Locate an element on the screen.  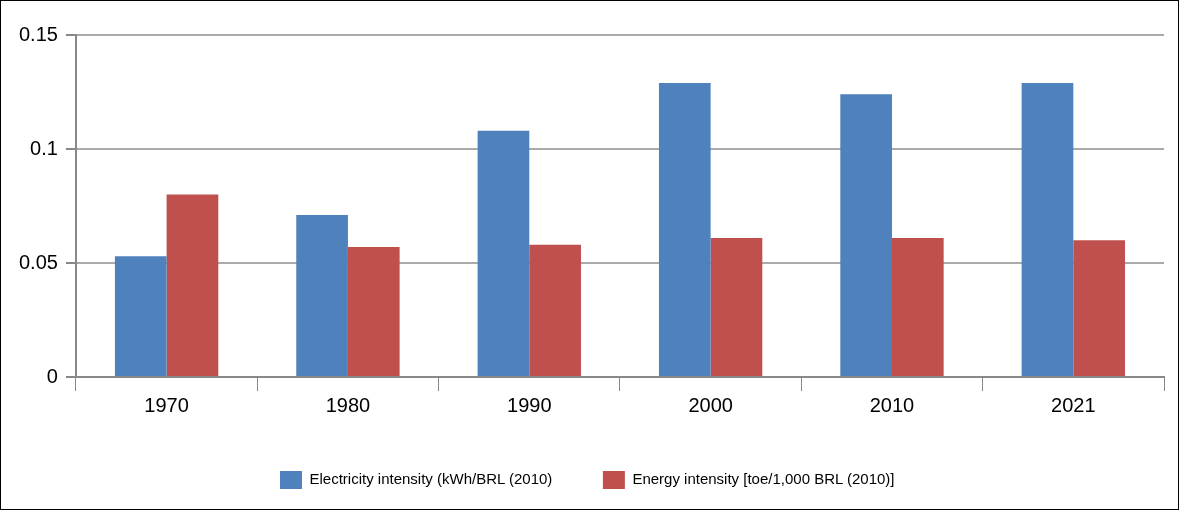
x-tick-label: 2021 is located at coordinates (1073, 404).